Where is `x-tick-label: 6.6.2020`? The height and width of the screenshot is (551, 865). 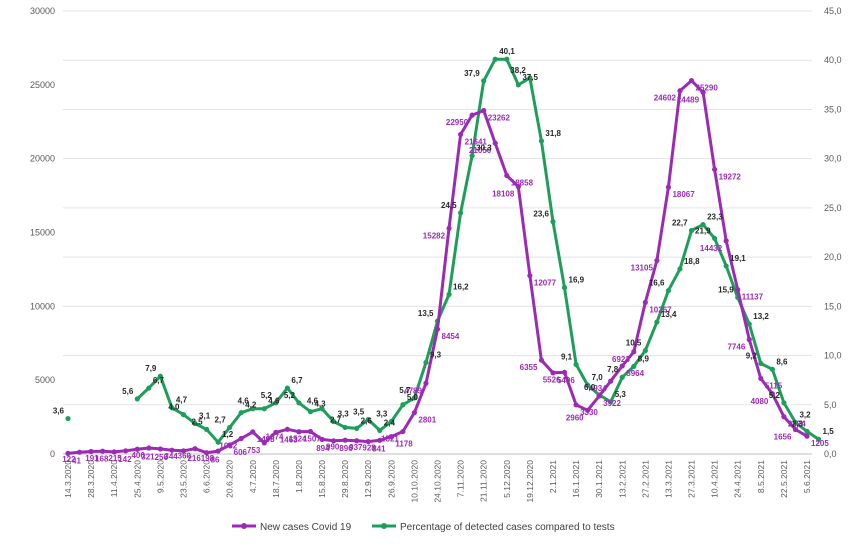 x-tick-label: 6.6.2020 is located at coordinates (207, 476).